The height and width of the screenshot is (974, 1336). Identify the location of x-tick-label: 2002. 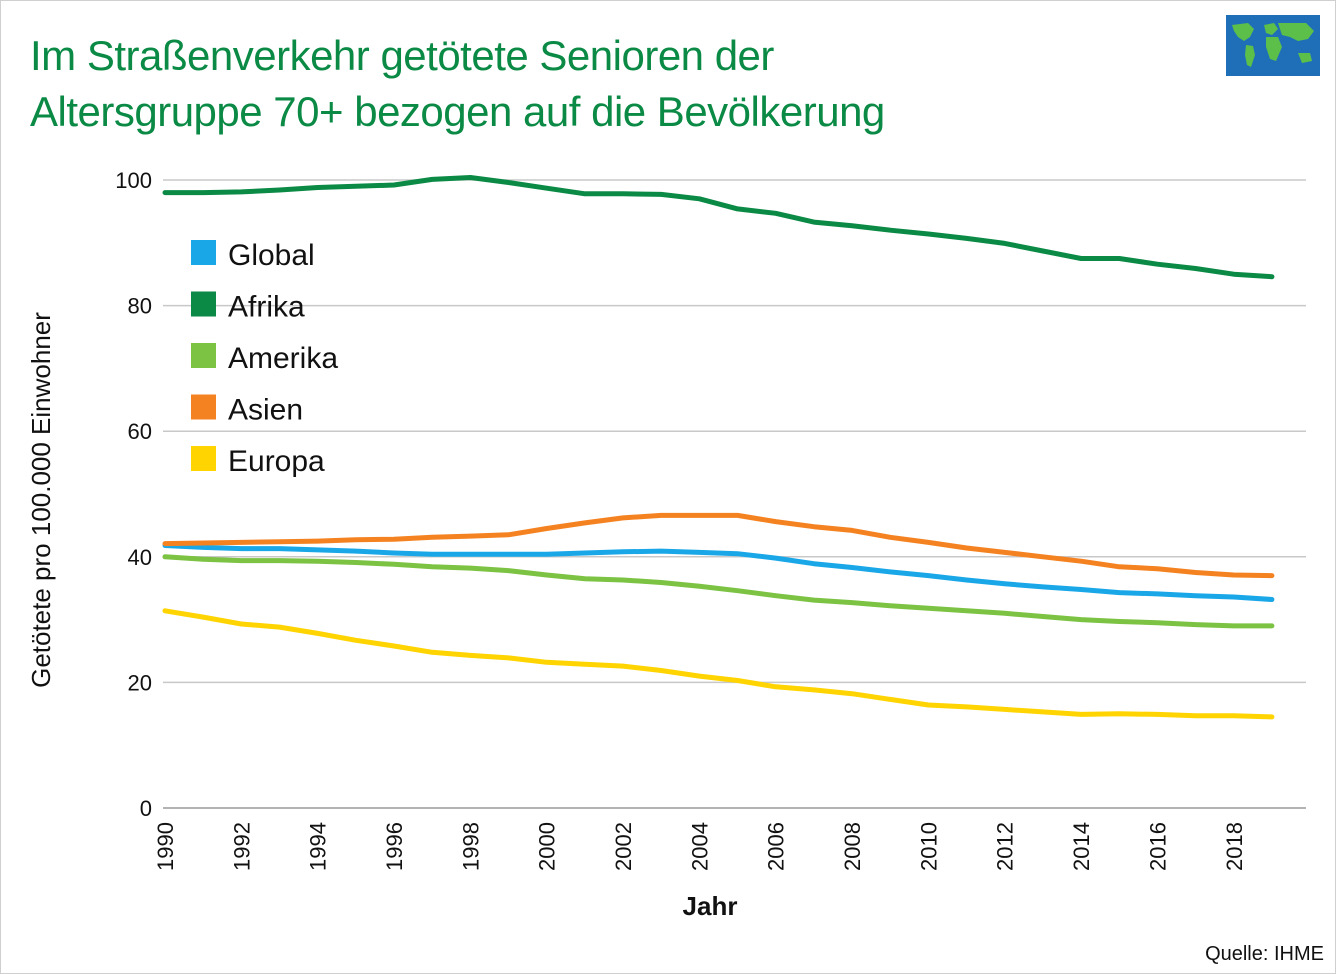
(623, 846).